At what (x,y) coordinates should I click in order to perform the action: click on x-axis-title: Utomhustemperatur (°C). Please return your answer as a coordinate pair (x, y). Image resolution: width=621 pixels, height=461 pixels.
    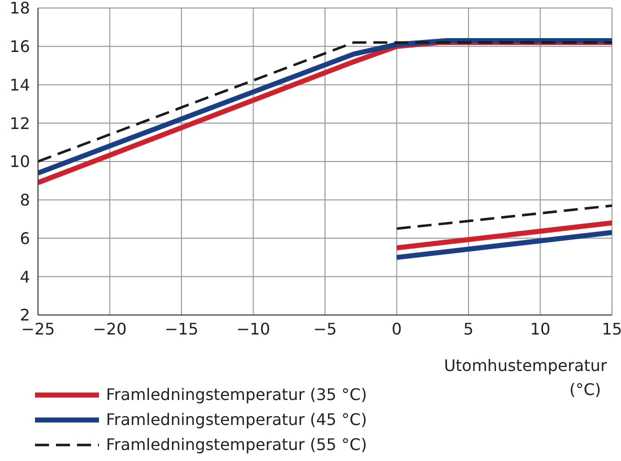
    Looking at the image, I should click on (524, 378).